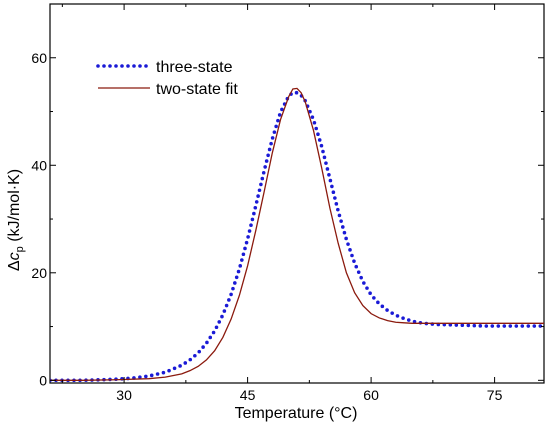 This screenshot has height=432, width=550. What do you see at coordinates (296, 413) in the screenshot?
I see `x-axis-title: Temperature (°C)` at bounding box center [296, 413].